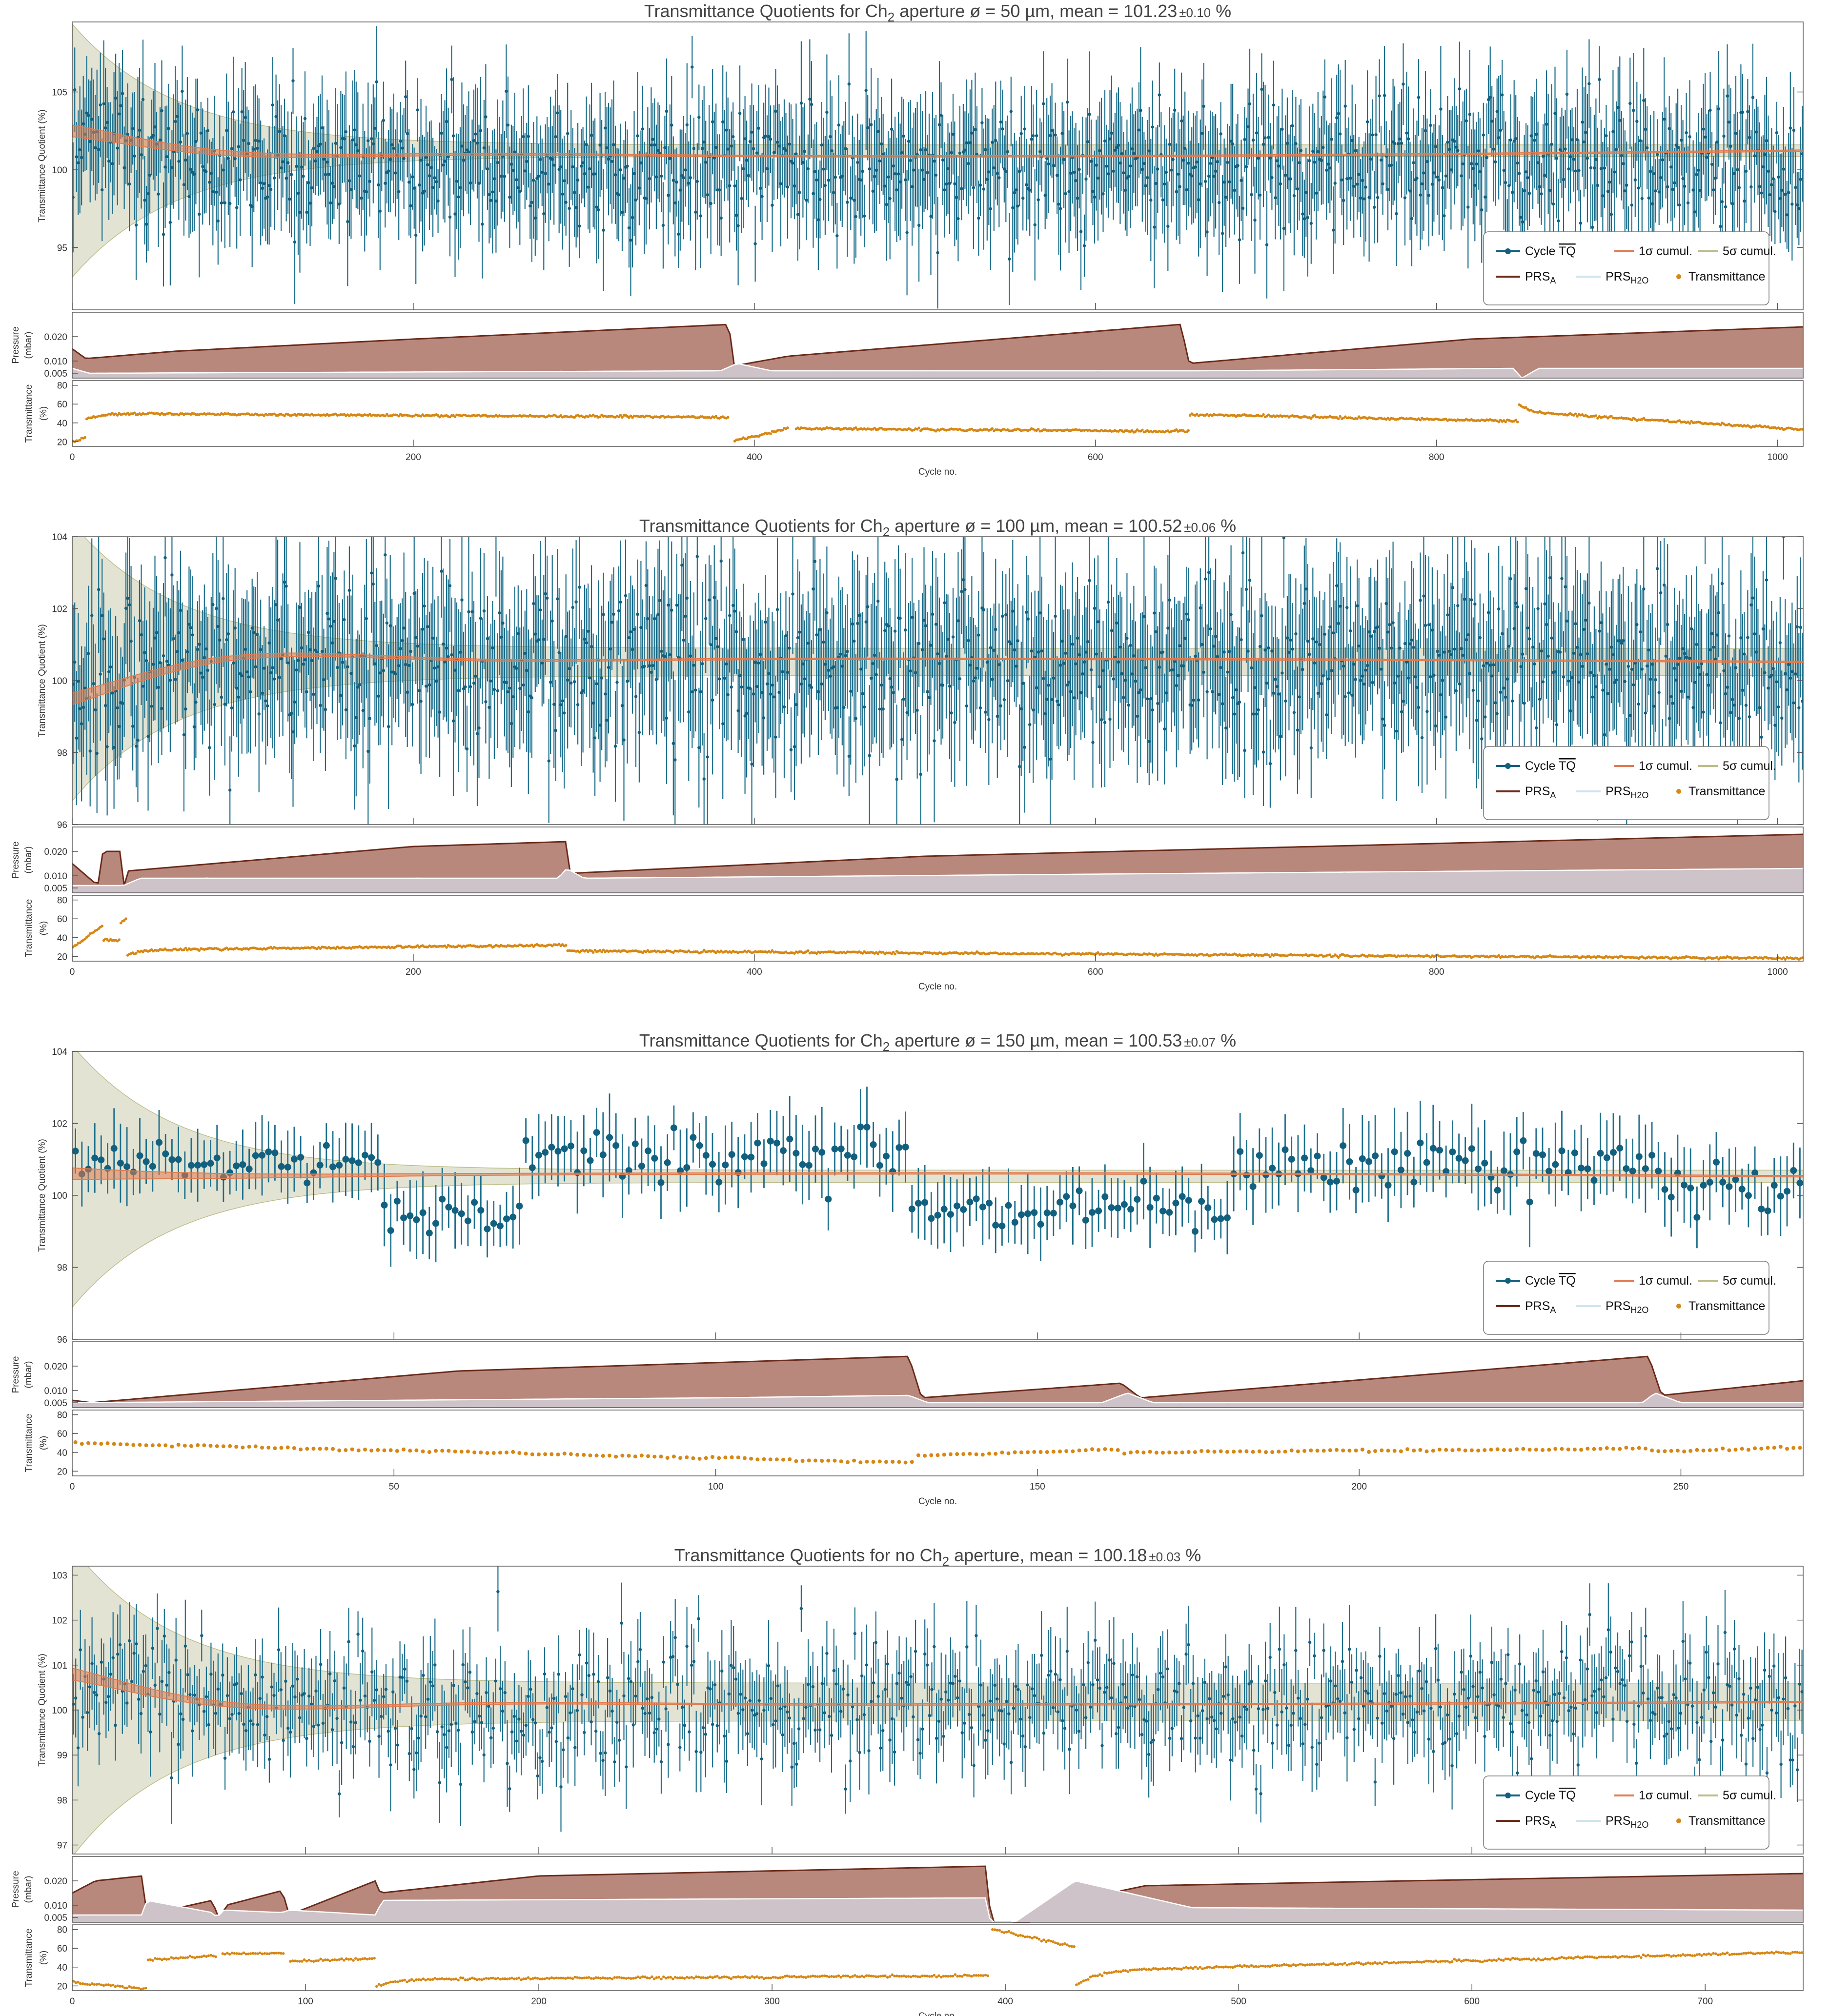  What do you see at coordinates (55, 337) in the screenshot?
I see `pressure-ytick-label: 0.020` at bounding box center [55, 337].